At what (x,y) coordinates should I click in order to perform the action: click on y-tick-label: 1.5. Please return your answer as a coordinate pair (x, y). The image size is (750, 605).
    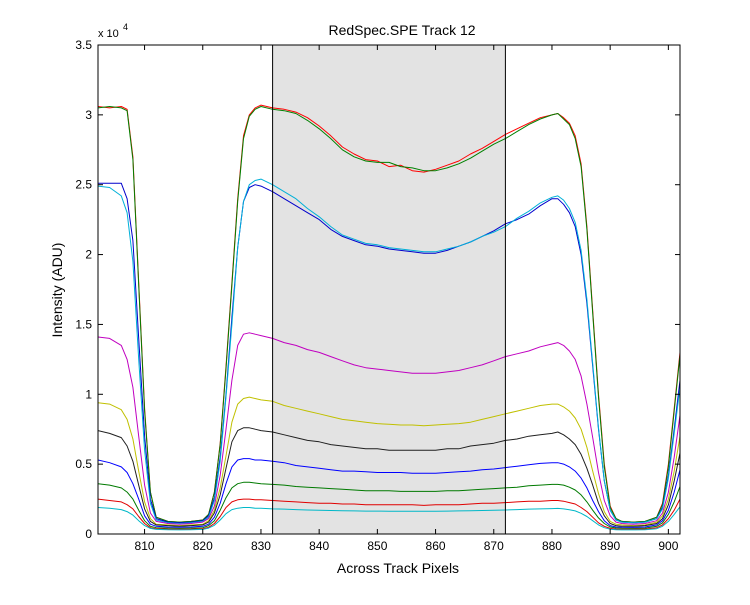
    Looking at the image, I should click on (83, 324).